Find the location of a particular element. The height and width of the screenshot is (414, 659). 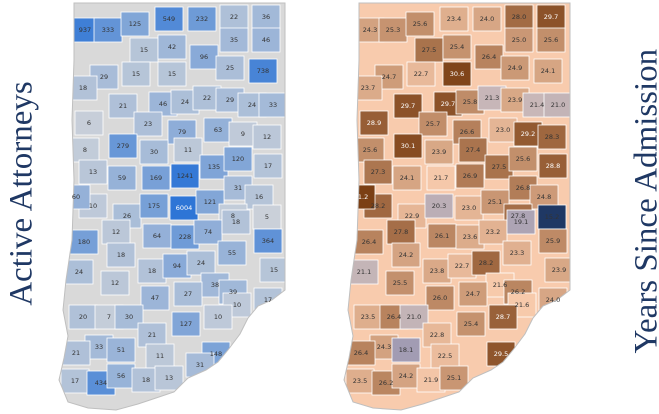

attorneys-county-label: 120 is located at coordinates (238, 159).